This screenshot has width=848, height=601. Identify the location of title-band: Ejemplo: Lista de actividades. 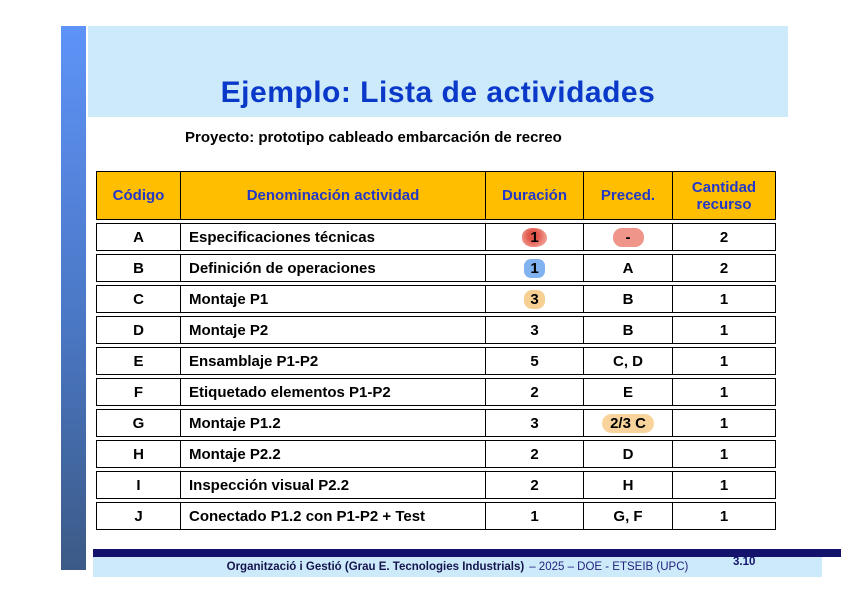
(438, 71).